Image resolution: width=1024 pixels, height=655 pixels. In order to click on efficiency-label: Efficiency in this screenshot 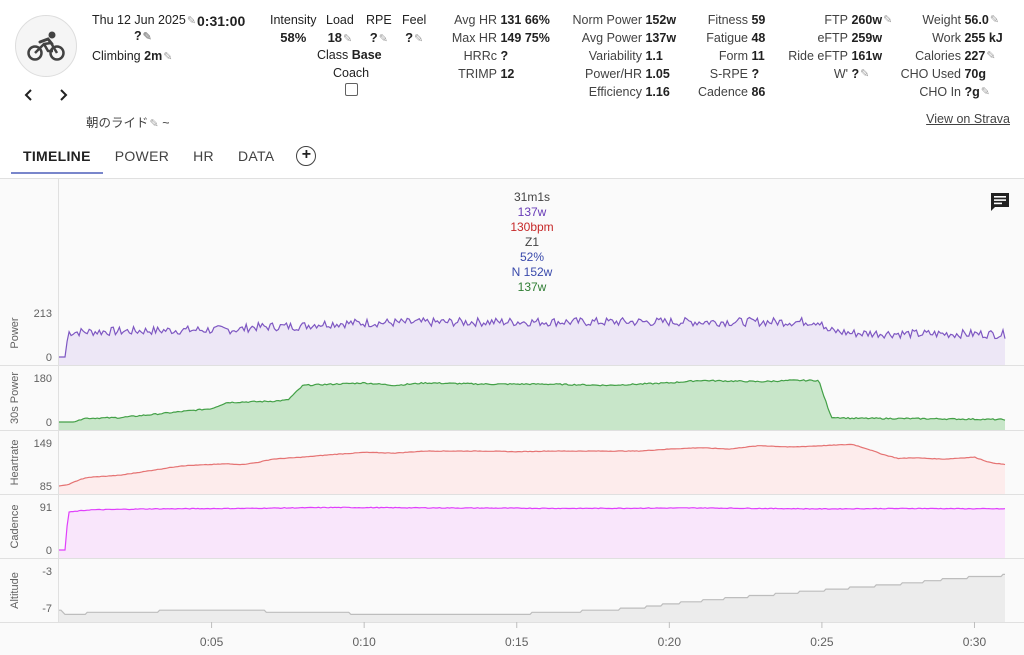, I will do `click(615, 92)`.